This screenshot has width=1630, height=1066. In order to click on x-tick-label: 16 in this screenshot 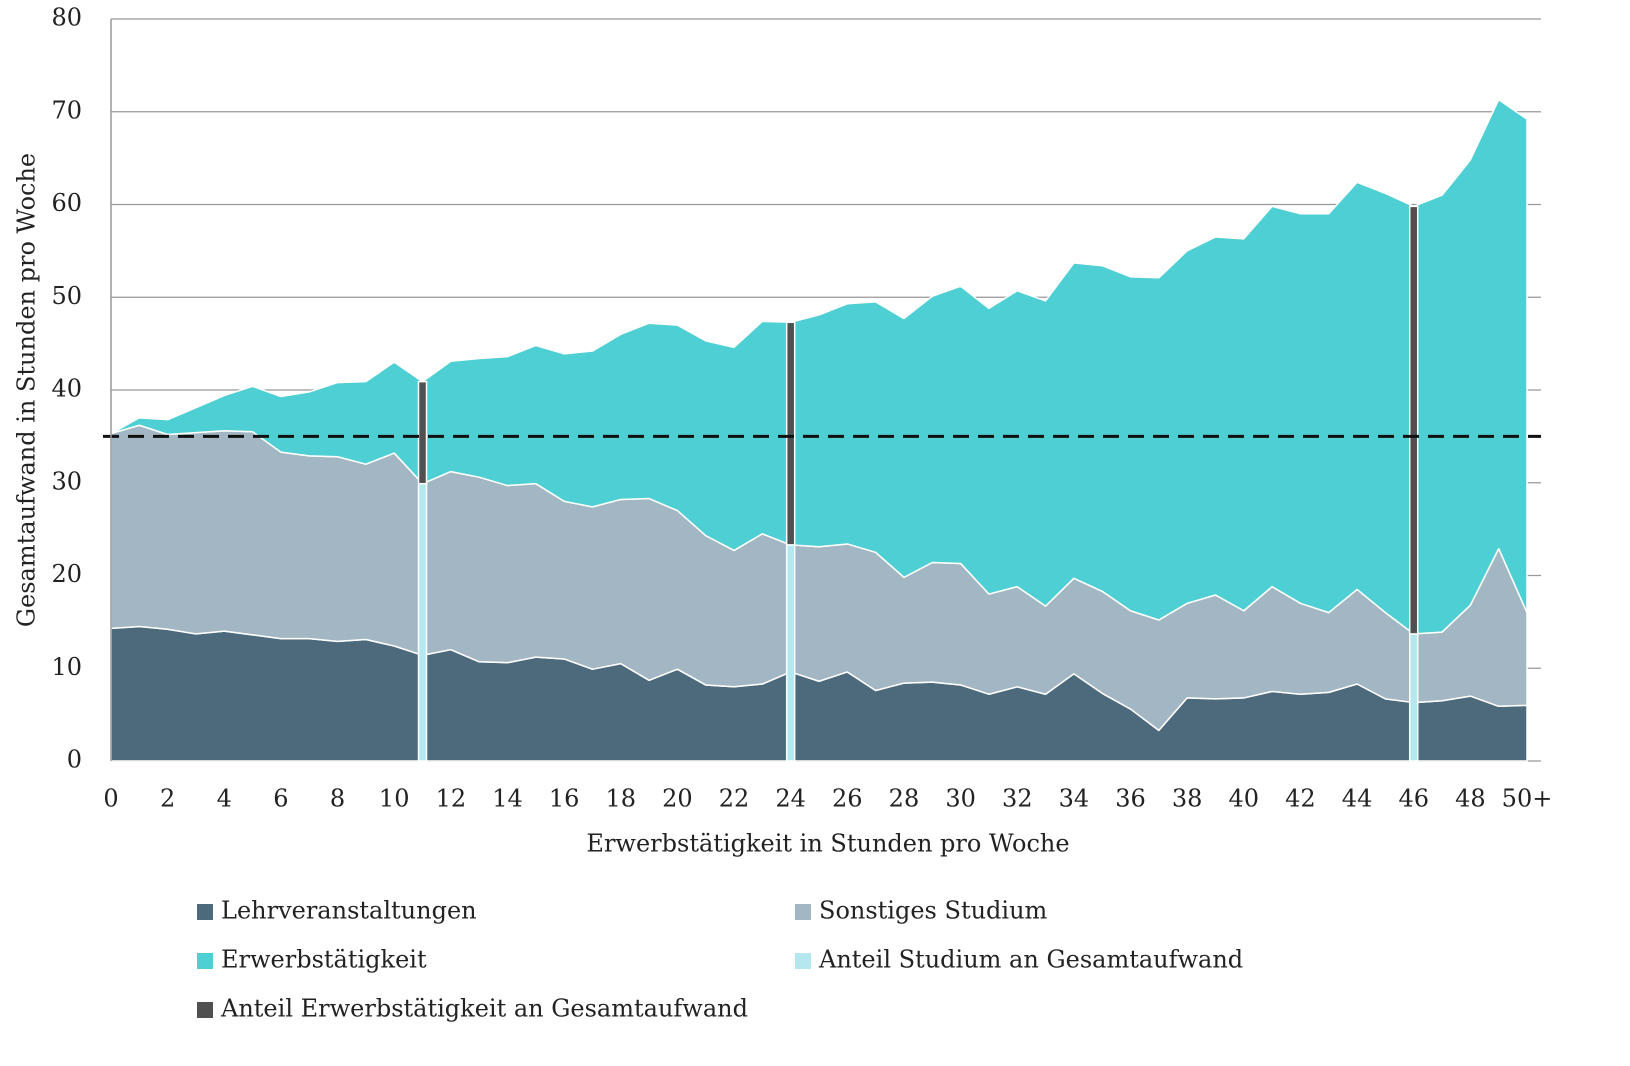, I will do `click(564, 799)`.